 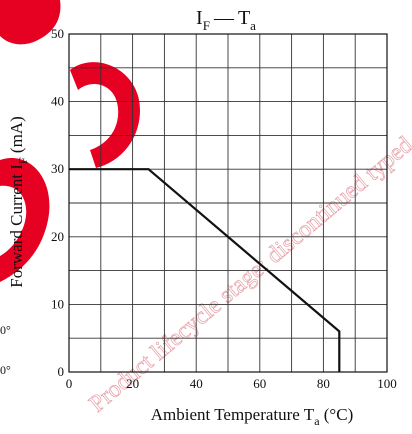 I want to click on y-axis-label-sub: F, so click(x=23, y=160).